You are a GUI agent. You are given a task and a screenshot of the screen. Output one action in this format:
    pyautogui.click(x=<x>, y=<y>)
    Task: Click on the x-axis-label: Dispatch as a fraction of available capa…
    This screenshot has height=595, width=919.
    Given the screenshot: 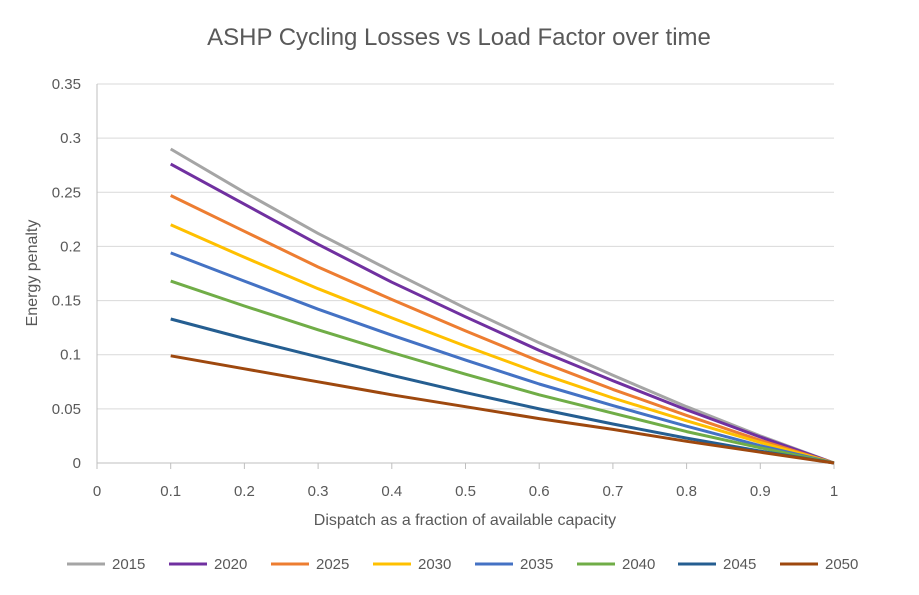 What is the action you would take?
    pyautogui.click(x=465, y=520)
    